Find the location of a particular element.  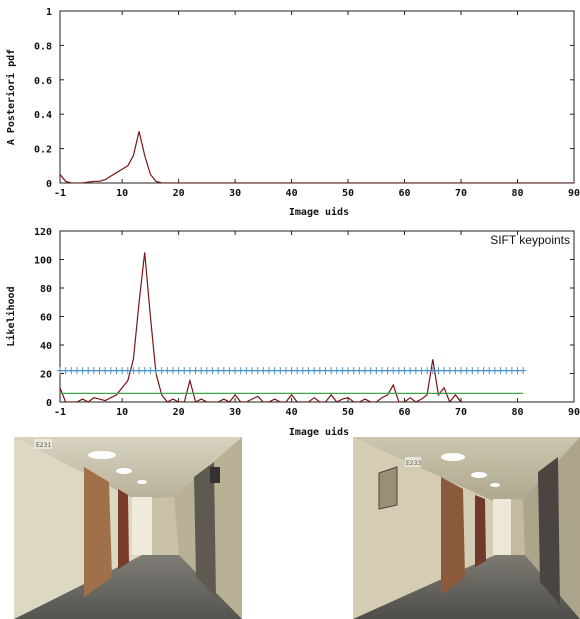

y-axis-label: A Posteriori pdf is located at coordinates (11, 97).